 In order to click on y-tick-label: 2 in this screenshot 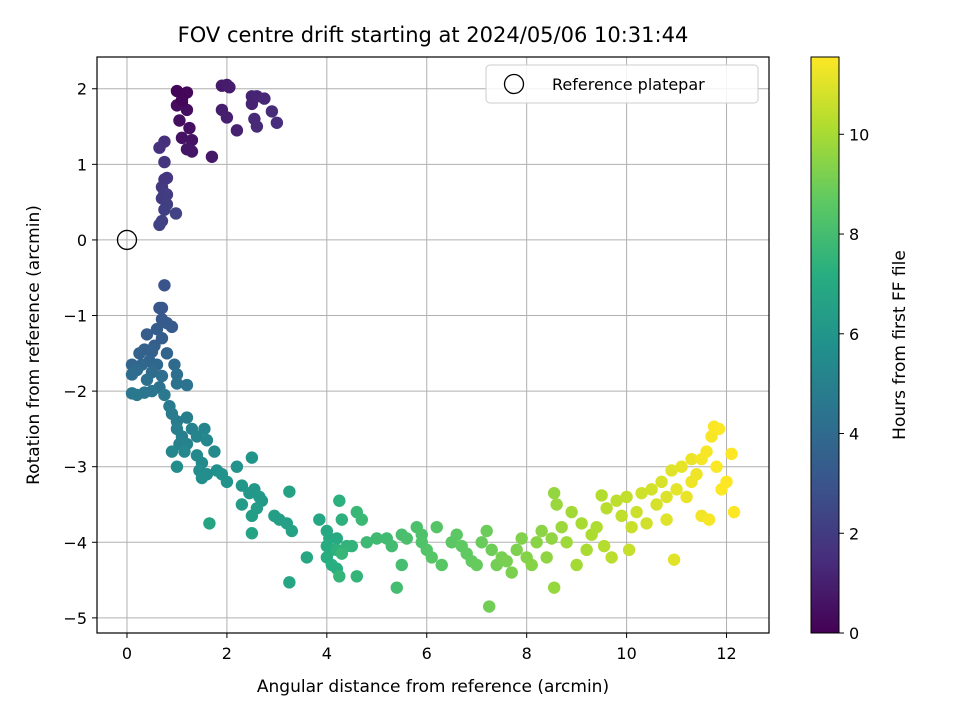, I will do `click(82, 89)`.